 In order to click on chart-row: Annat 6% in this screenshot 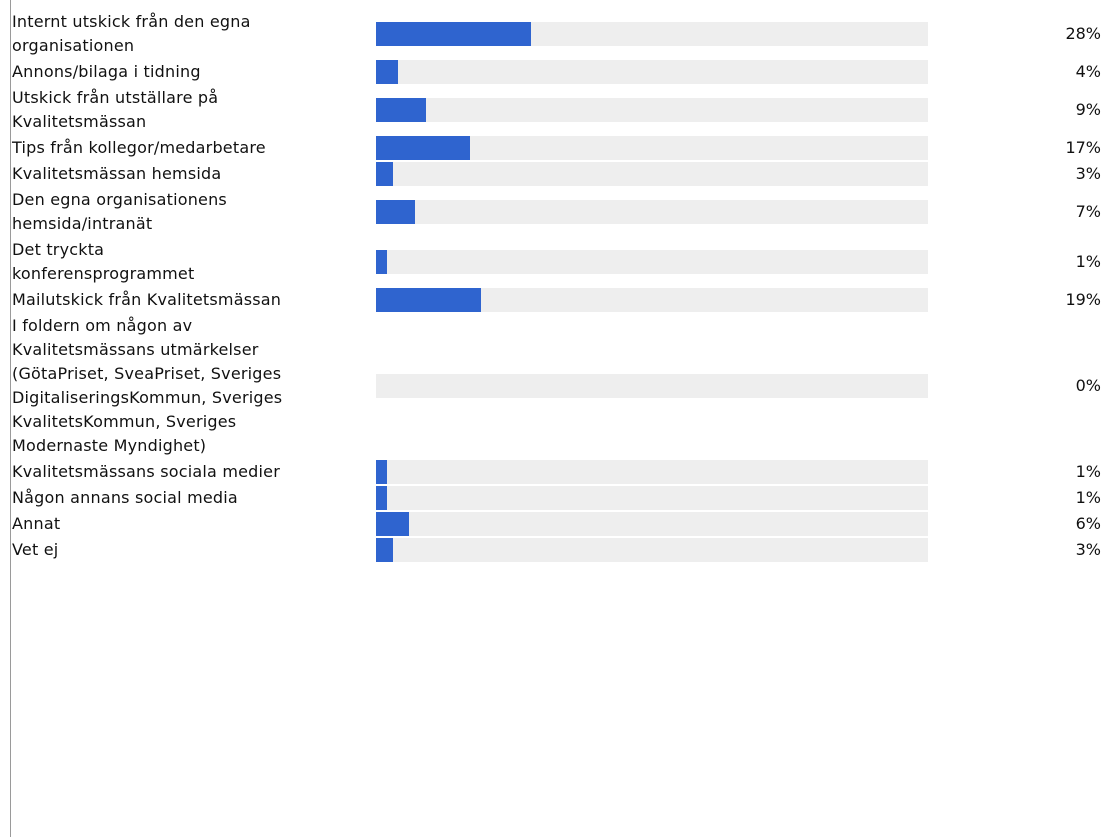, I will do `click(551, 524)`.